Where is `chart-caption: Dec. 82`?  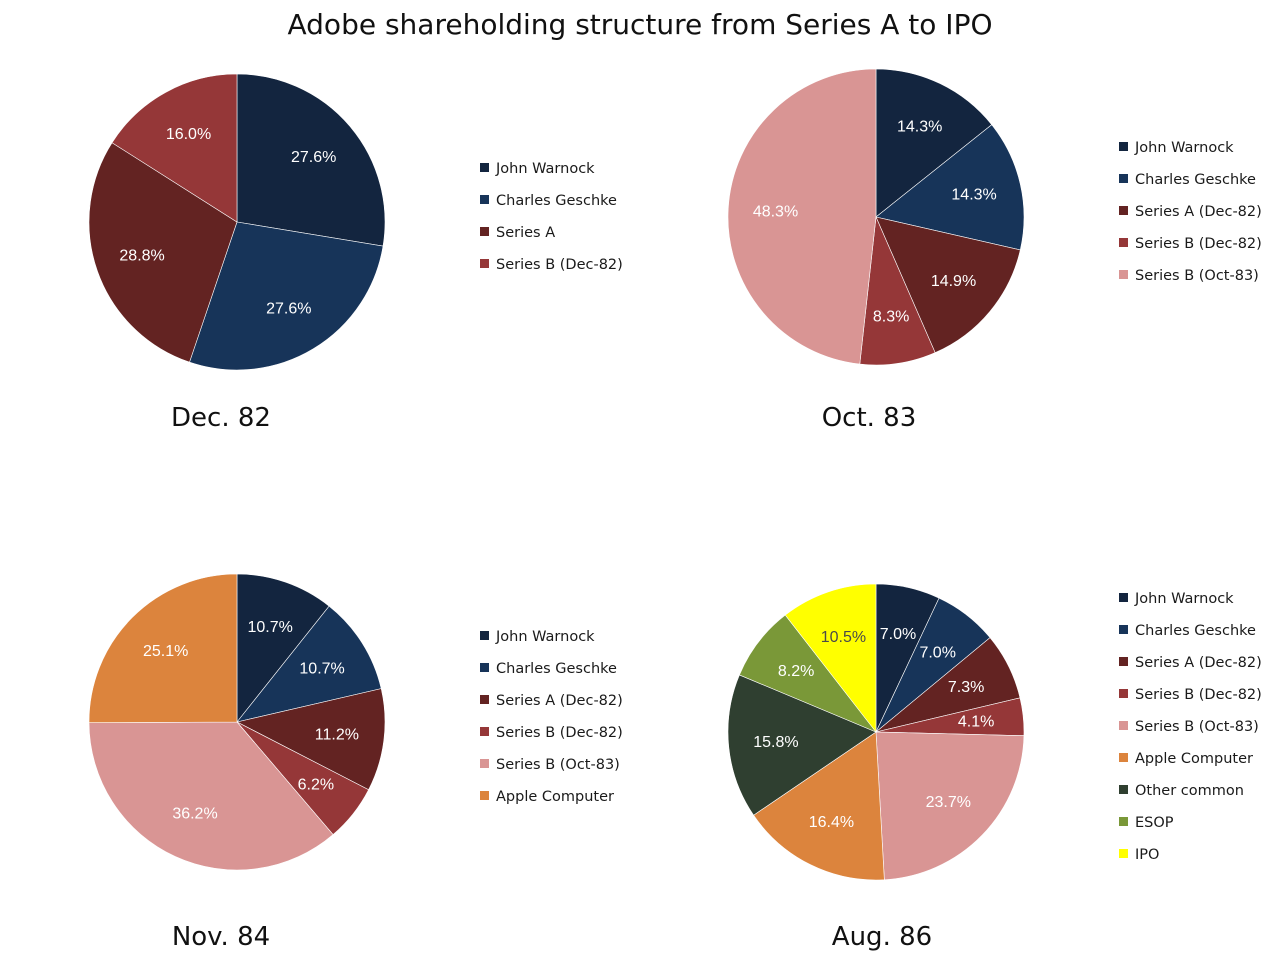
chart-caption: Dec. 82 is located at coordinates (221, 418).